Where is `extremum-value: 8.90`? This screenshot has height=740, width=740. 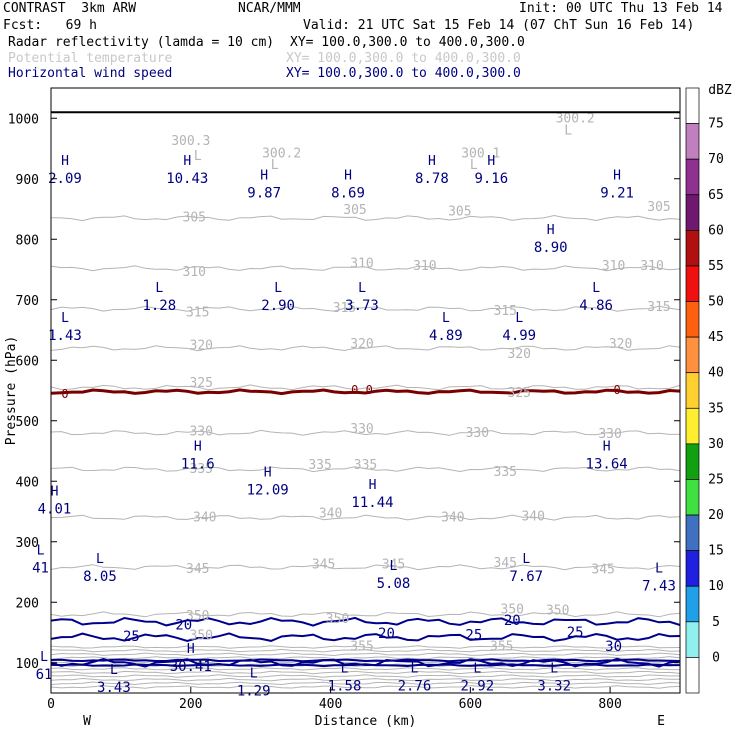 extremum-value: 8.90 is located at coordinates (551, 248).